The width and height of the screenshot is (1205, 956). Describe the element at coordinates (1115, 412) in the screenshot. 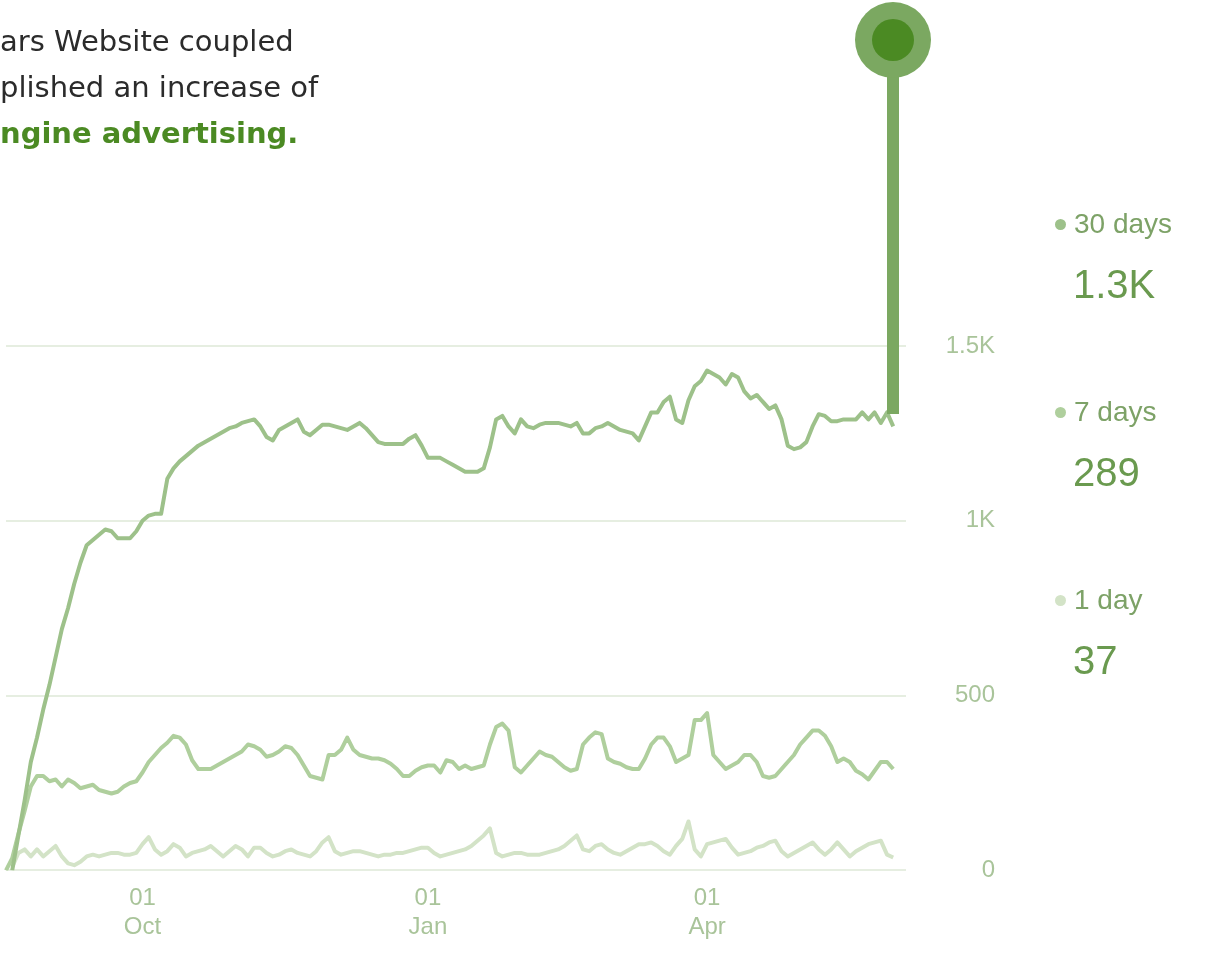

I see `legend-label: 7 days` at that location.